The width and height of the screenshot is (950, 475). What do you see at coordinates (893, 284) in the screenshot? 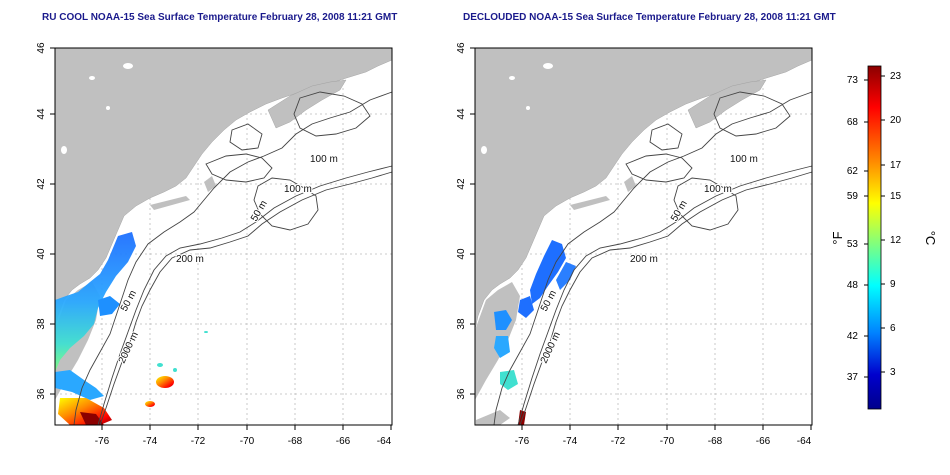
I see `c-tick-label: 9` at bounding box center [893, 284].